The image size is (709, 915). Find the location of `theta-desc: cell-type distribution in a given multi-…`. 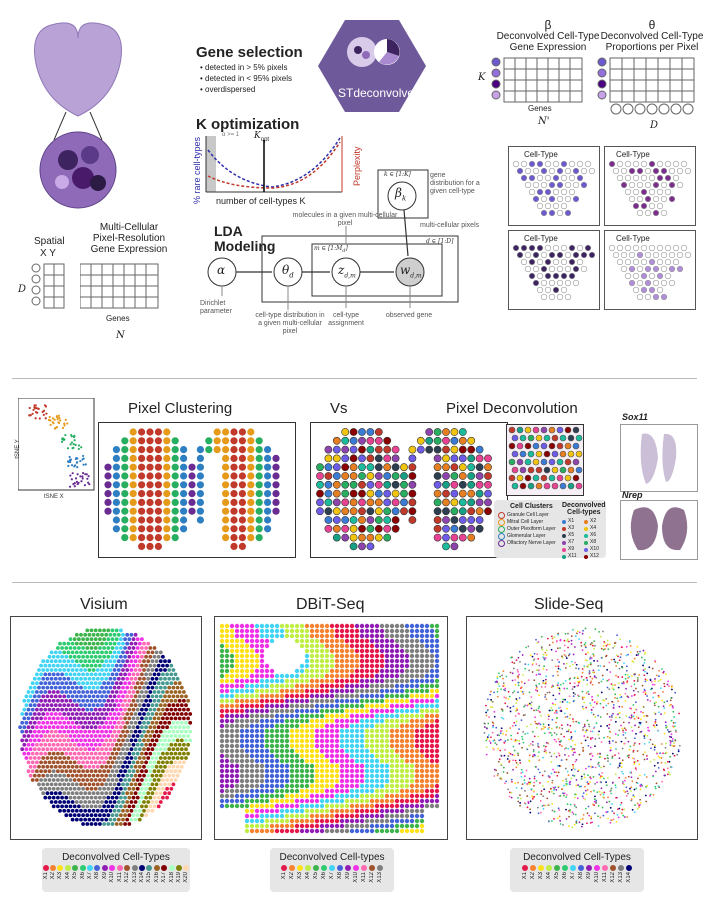

theta-desc: cell-type distribution in a given multi-… is located at coordinates (290, 323).